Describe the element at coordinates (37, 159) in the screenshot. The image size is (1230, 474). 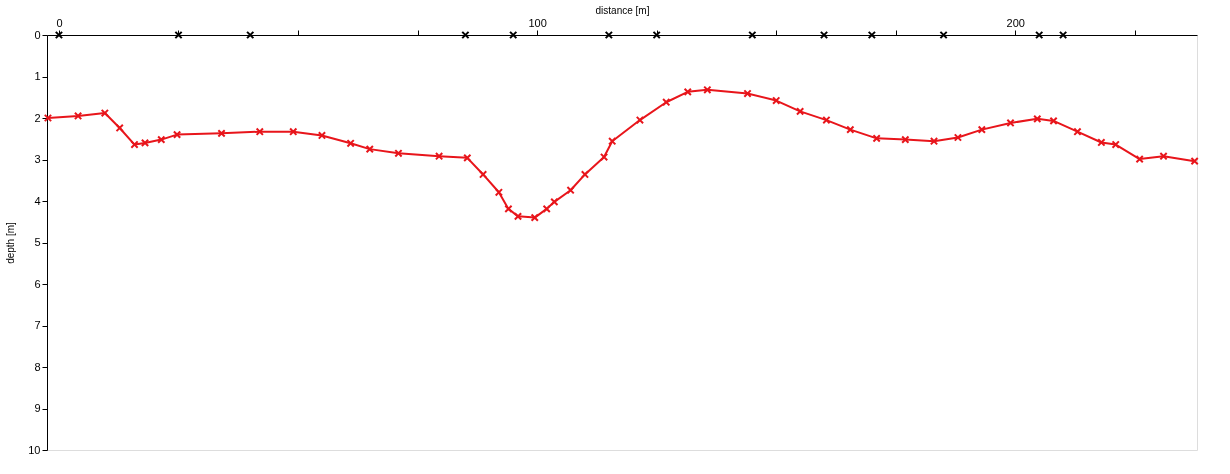
I see `y-tick-label: 3` at that location.